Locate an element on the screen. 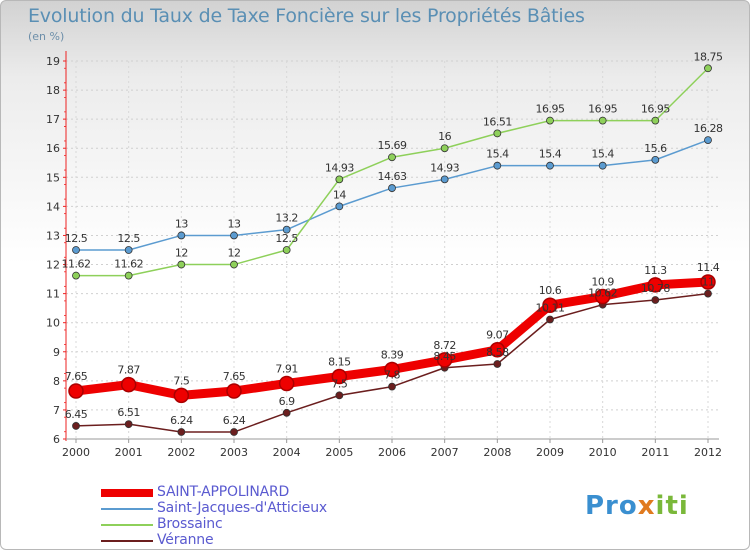  data-label: 12 is located at coordinates (234, 253).